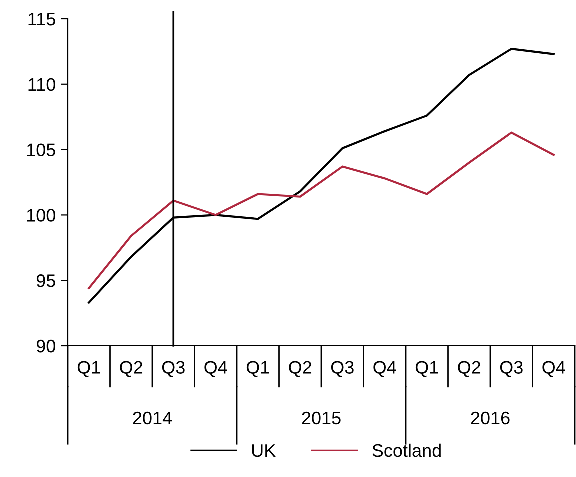 The width and height of the screenshot is (576, 477). What do you see at coordinates (152, 418) in the screenshot?
I see `text: 2014` at bounding box center [152, 418].